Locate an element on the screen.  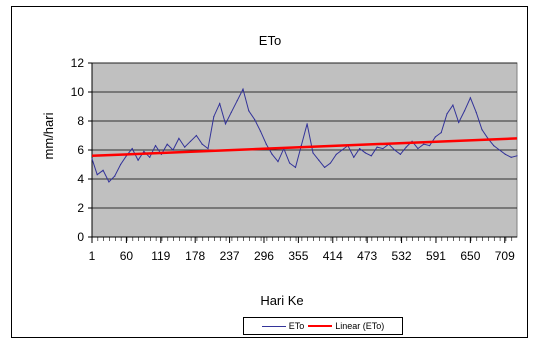
x-tick-label-414: 414 is located at coordinates (333, 256).